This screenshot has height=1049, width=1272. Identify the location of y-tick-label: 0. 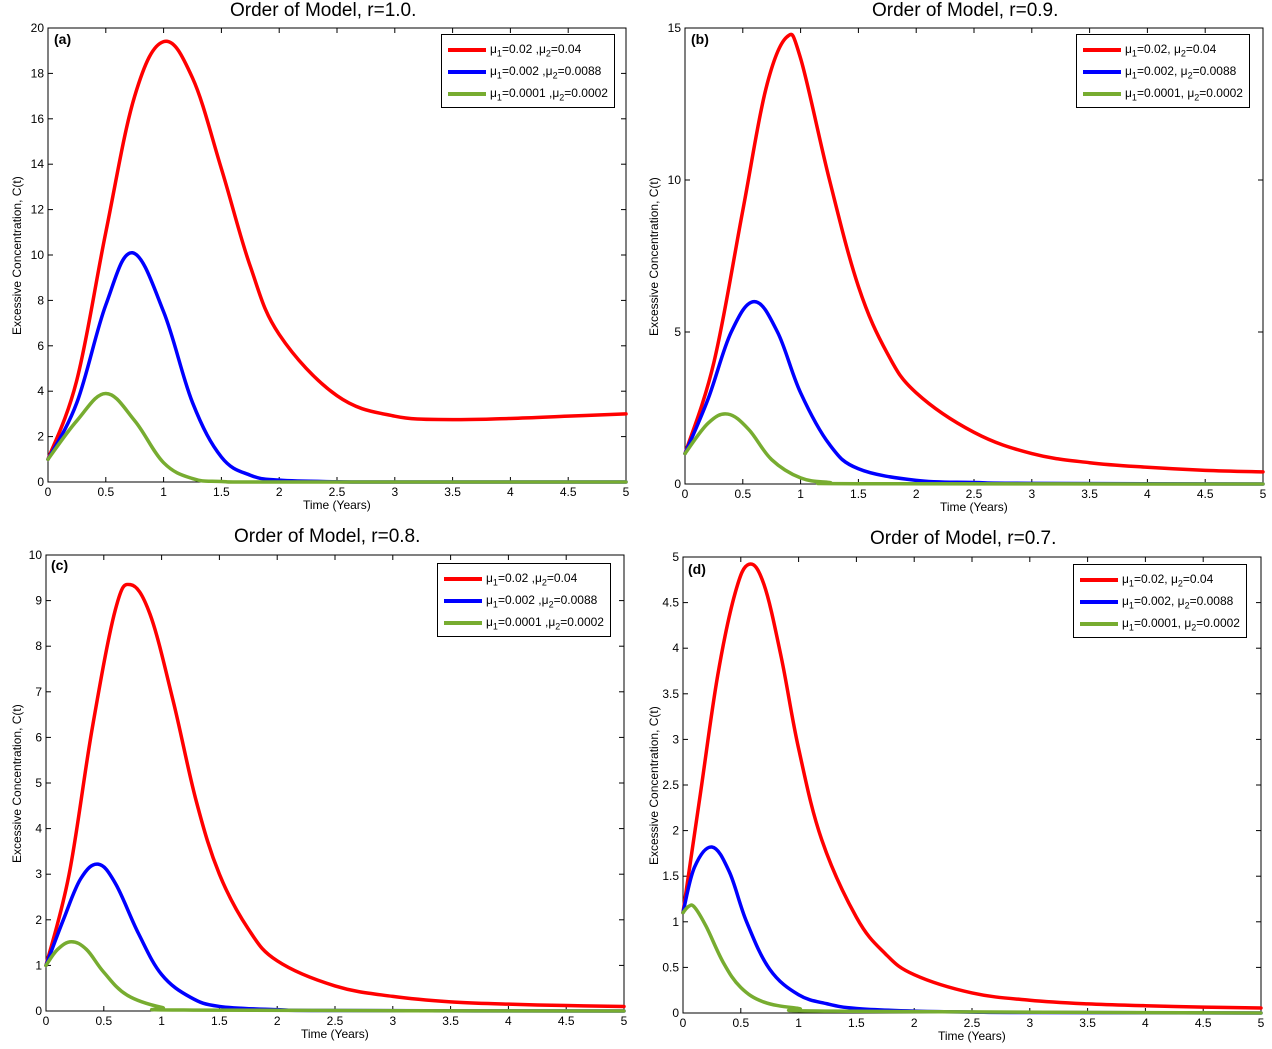
(38, 1011).